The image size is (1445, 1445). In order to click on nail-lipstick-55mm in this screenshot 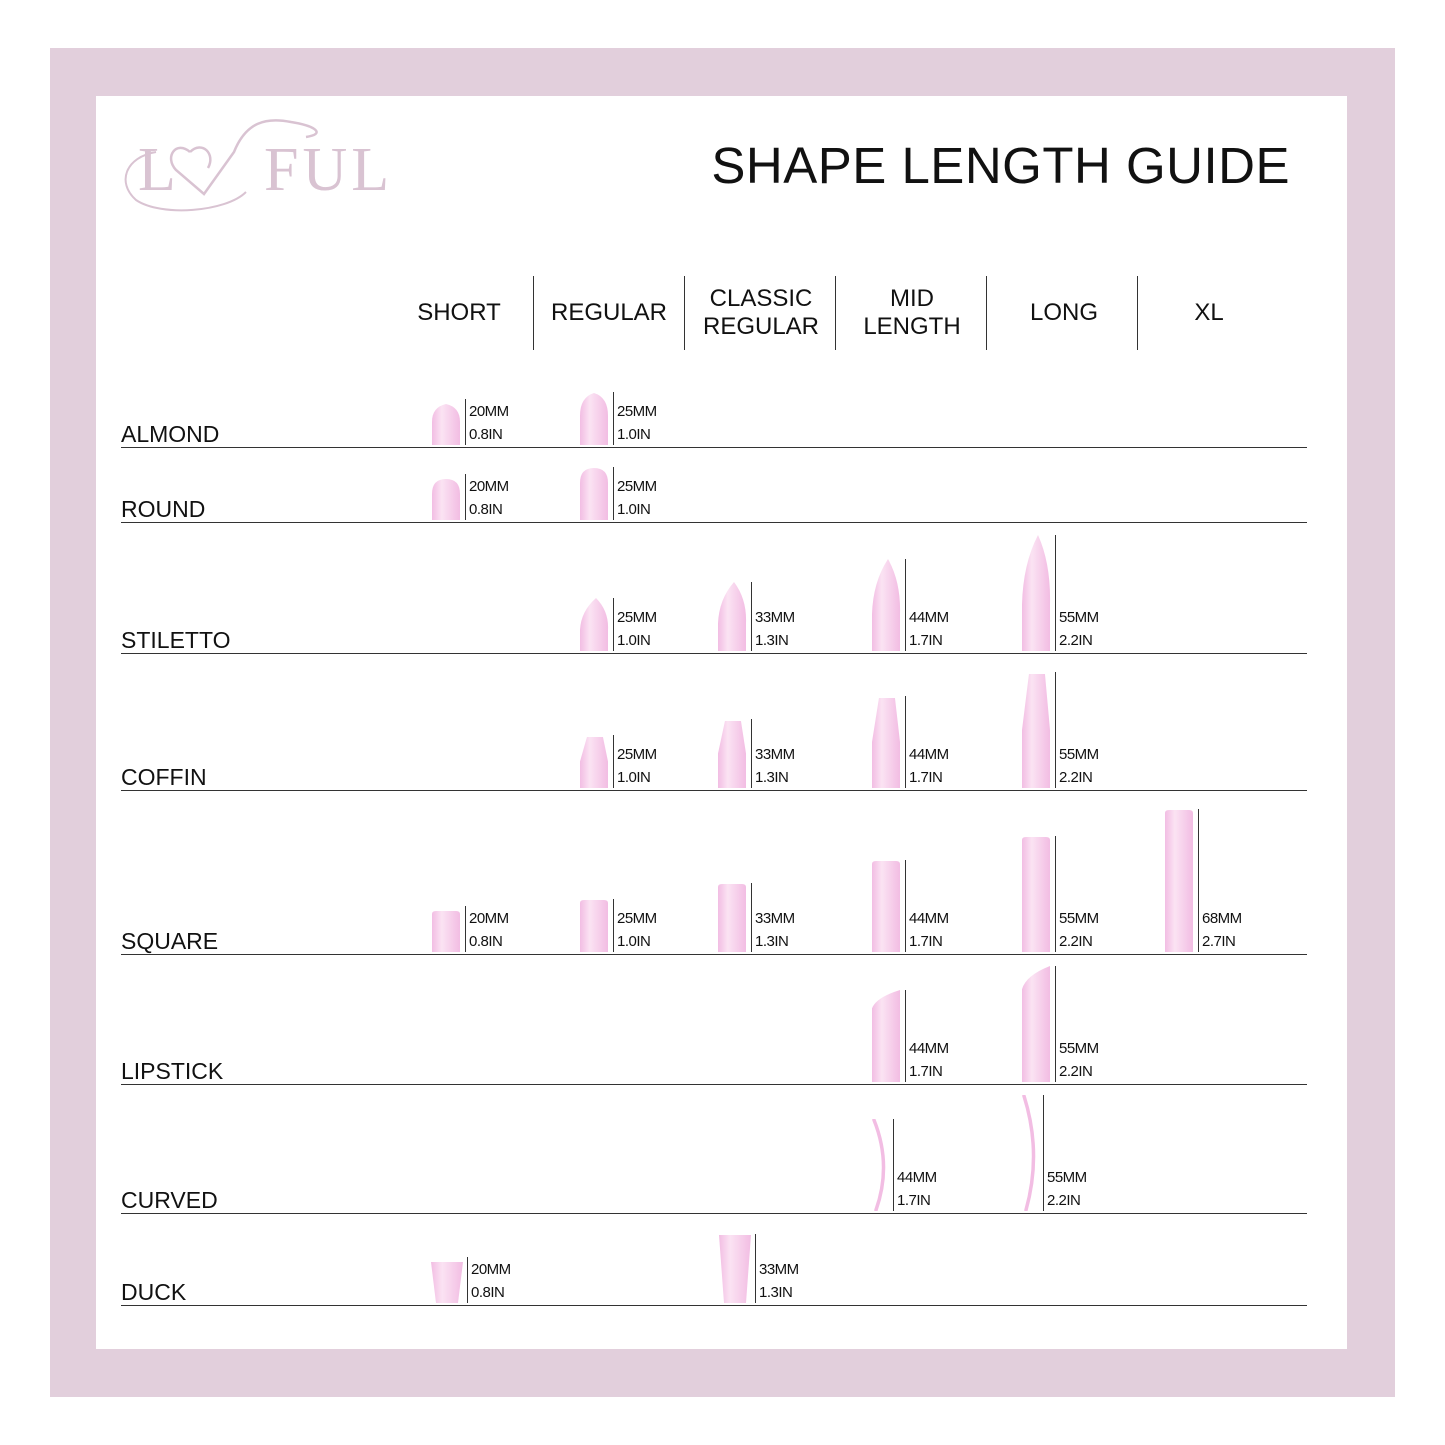, I will do `click(1036, 1024)`.